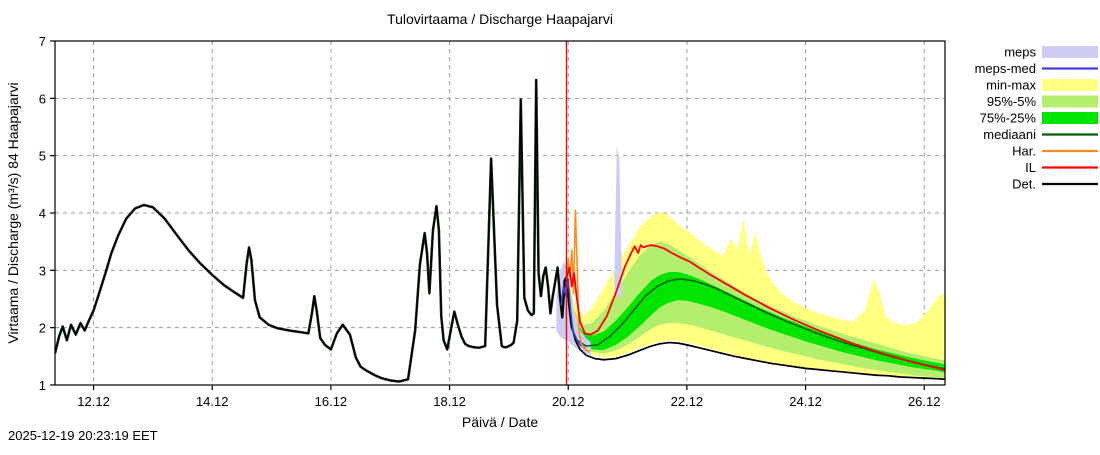 This screenshot has width=1100, height=455. Describe the element at coordinates (42, 41) in the screenshot. I see `ytick-label: 7` at that location.